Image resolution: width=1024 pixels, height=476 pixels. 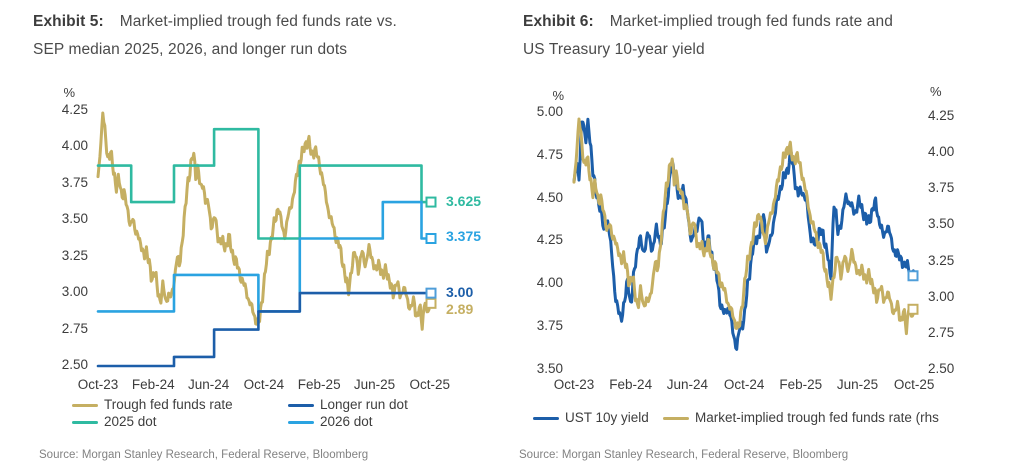 I want to click on exhibit5-end-label-2026-dot: 3.375, so click(x=464, y=236).